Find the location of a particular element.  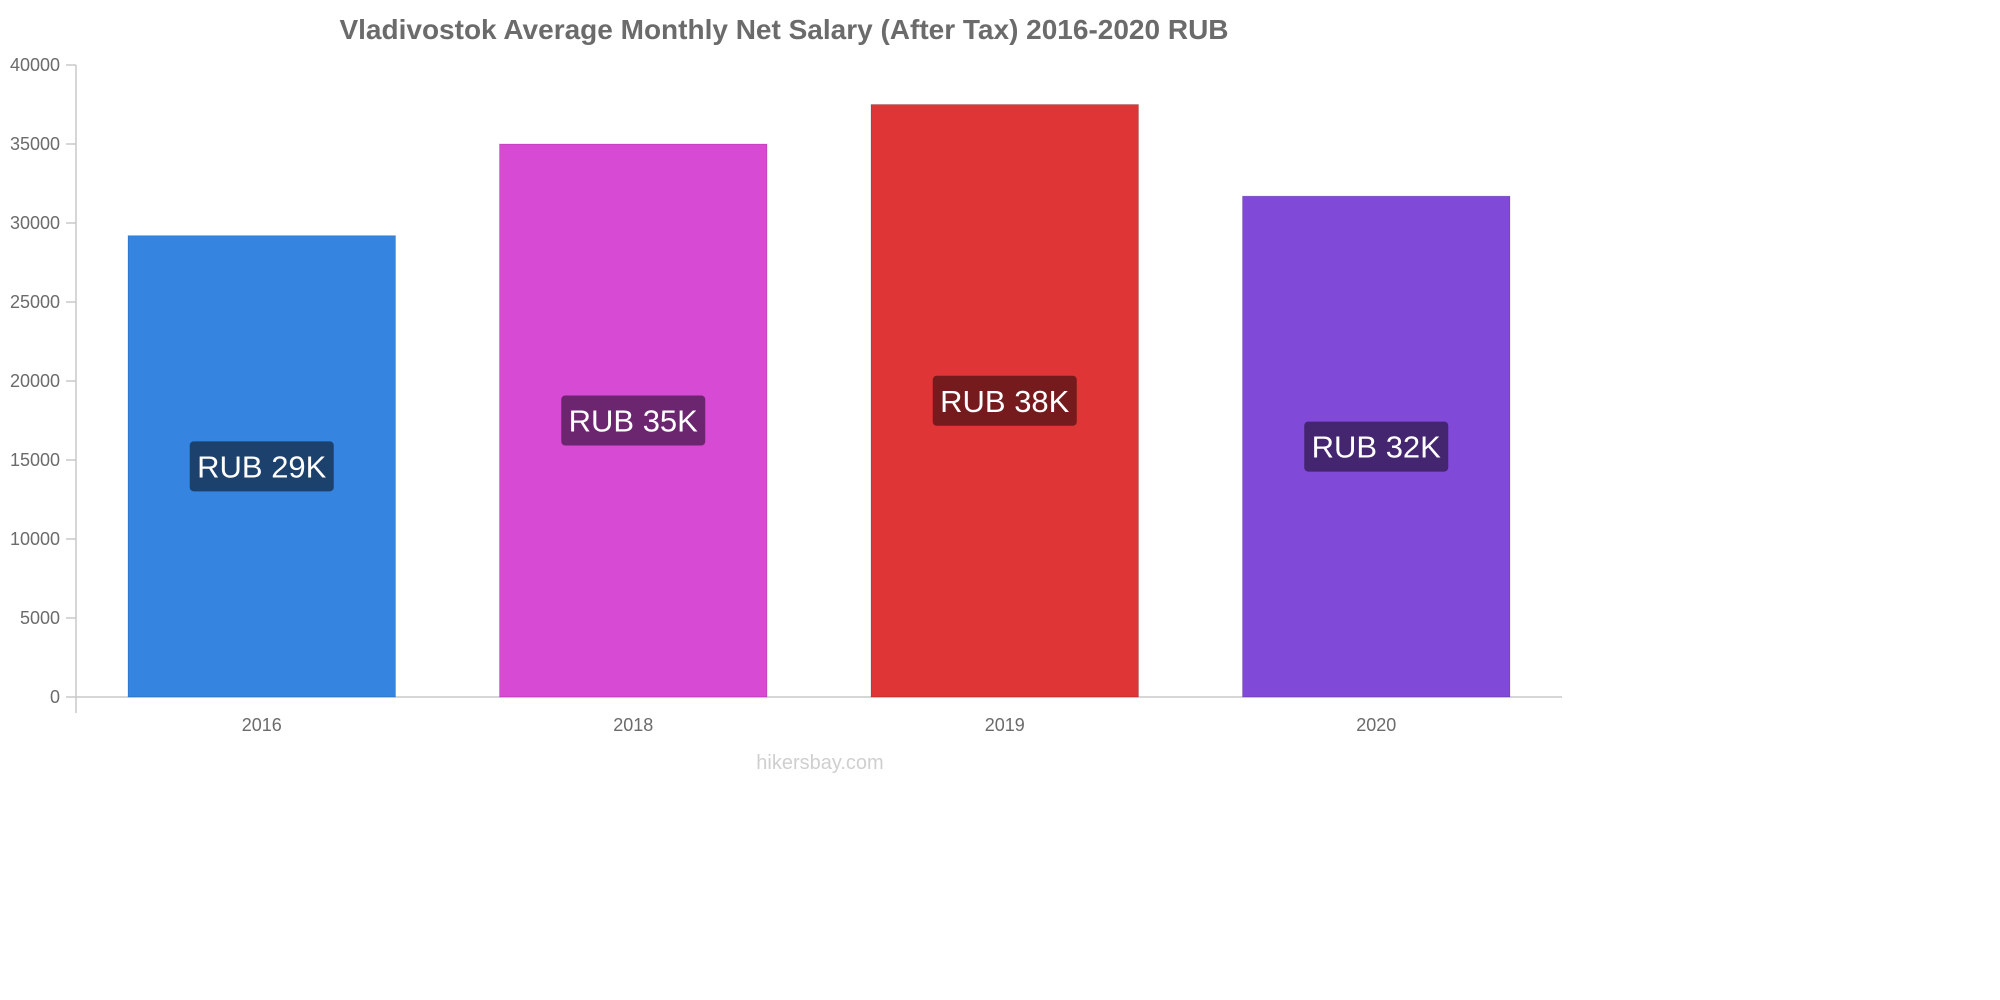

y-tick-label: 20000 is located at coordinates (35, 381).